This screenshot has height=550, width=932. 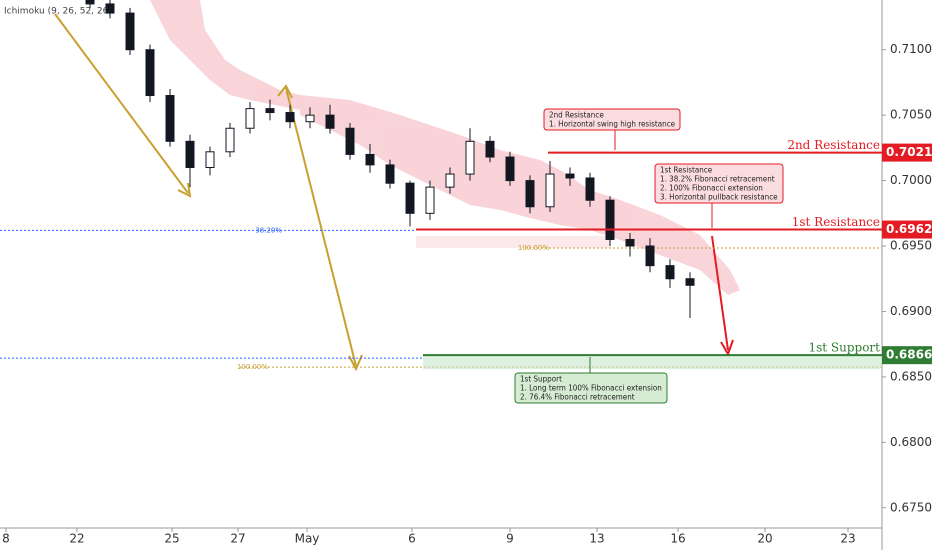 I want to click on x-tick-label: 27, so click(x=237, y=539).